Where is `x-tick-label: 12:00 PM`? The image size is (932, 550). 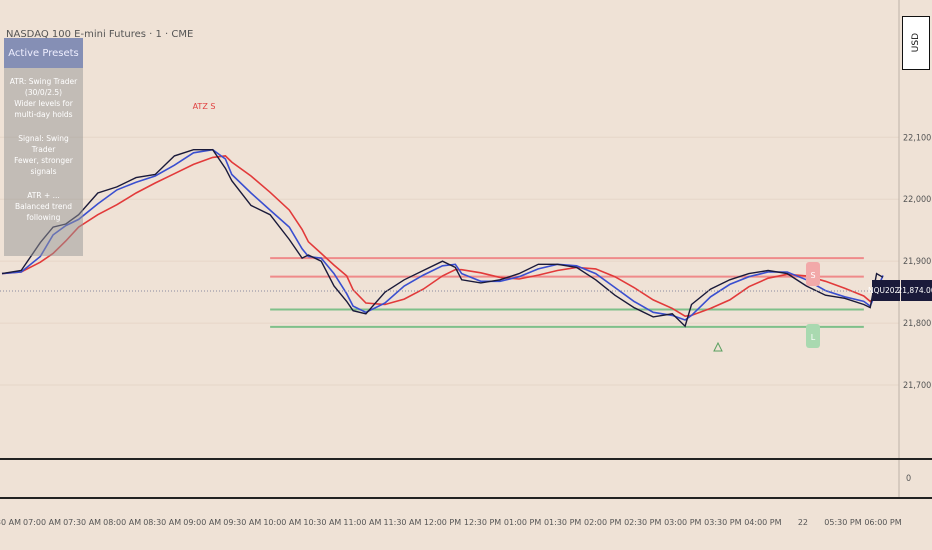 x-tick-label: 12:00 PM is located at coordinates (442, 522).